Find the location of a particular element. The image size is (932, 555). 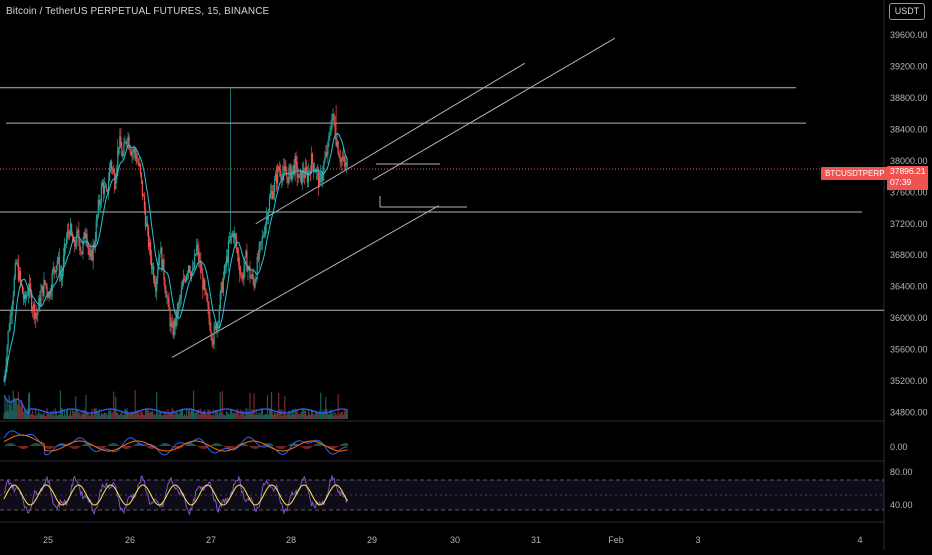

price-tick-label: 38000.00 is located at coordinates (909, 161).